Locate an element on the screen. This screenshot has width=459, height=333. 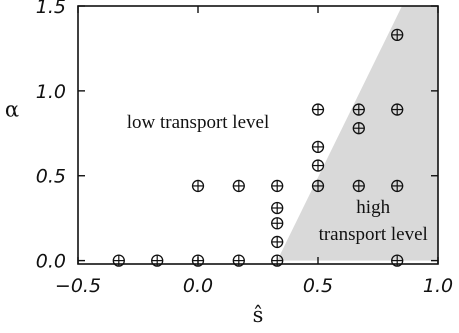
y-tick-label: 1.5 is located at coordinates (51, 9).